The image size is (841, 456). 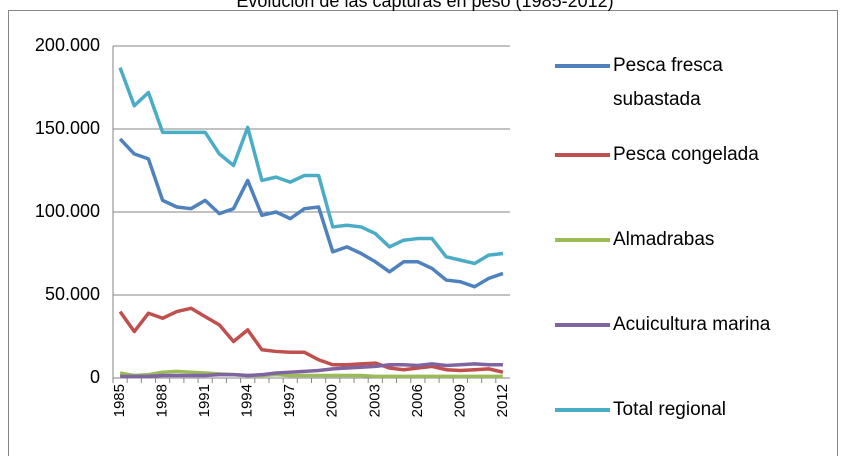 I want to click on legend-label: Acuicultura marina, so click(x=692, y=324).